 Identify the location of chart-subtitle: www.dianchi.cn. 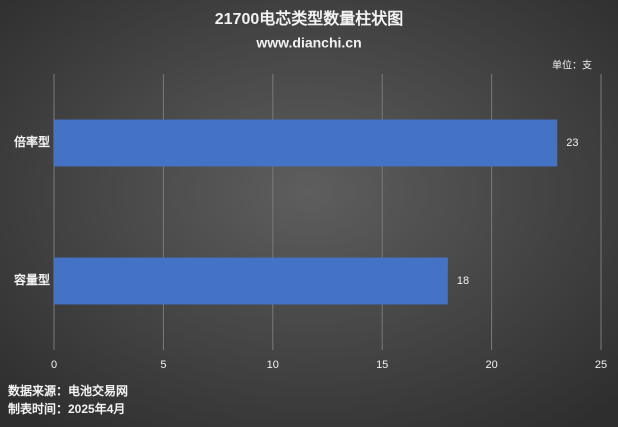
(308, 43).